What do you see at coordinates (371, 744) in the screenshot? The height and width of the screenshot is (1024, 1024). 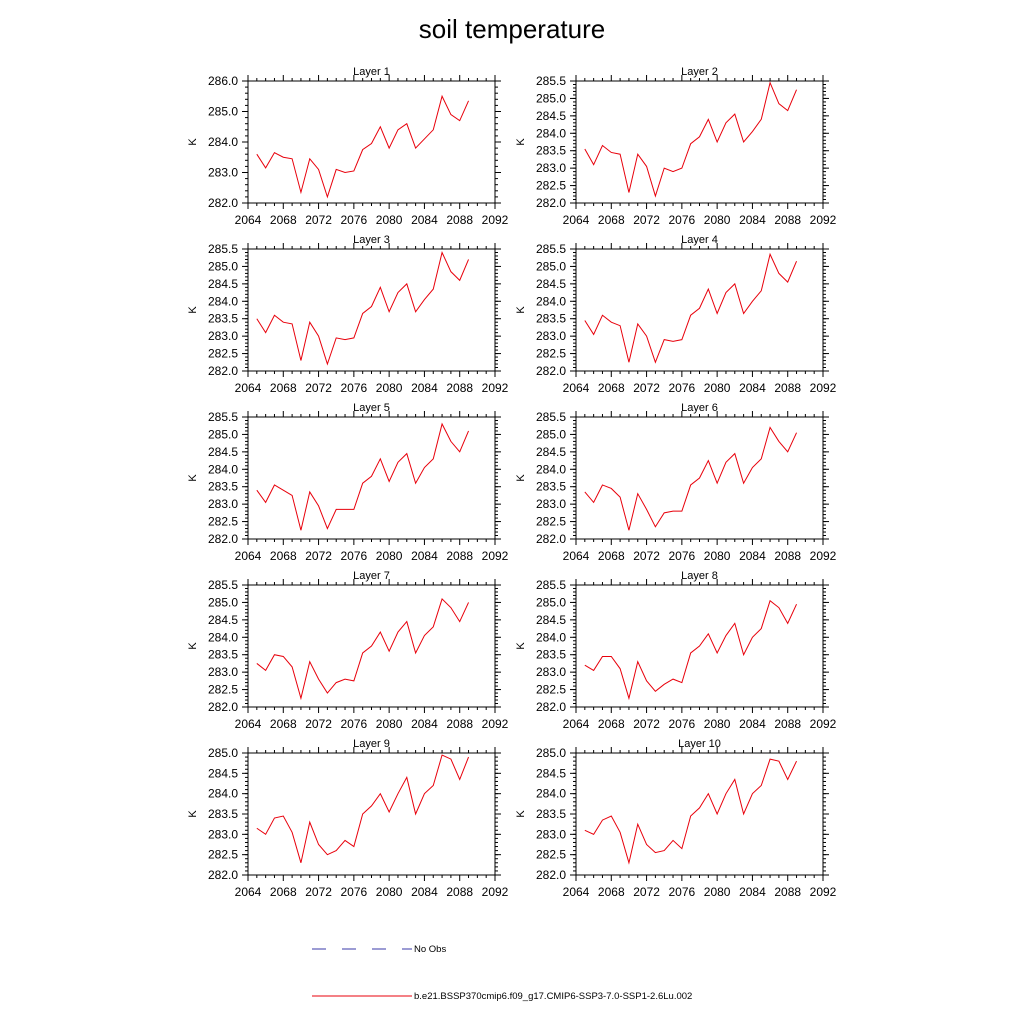 I see `panel-title: Layer 9` at bounding box center [371, 744].